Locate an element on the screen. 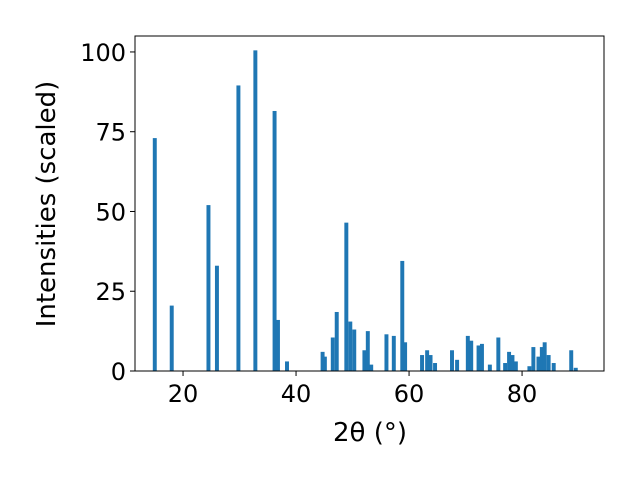 The image size is (640, 480). x-axis-label: 2θ (°) is located at coordinates (370, 433).